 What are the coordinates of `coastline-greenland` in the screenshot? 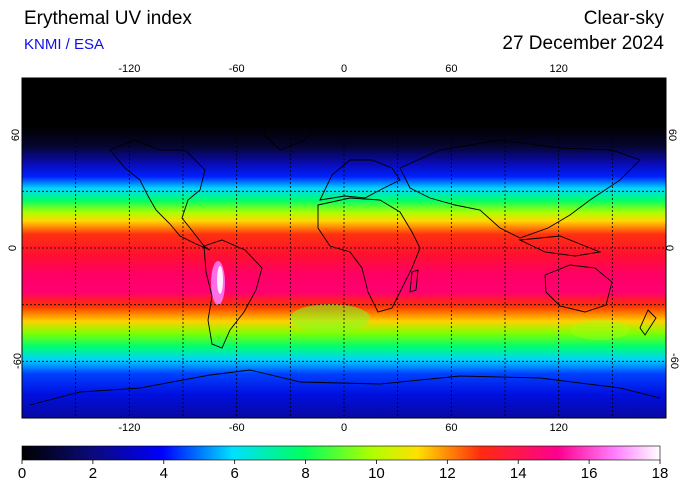 It's located at (290, 127).